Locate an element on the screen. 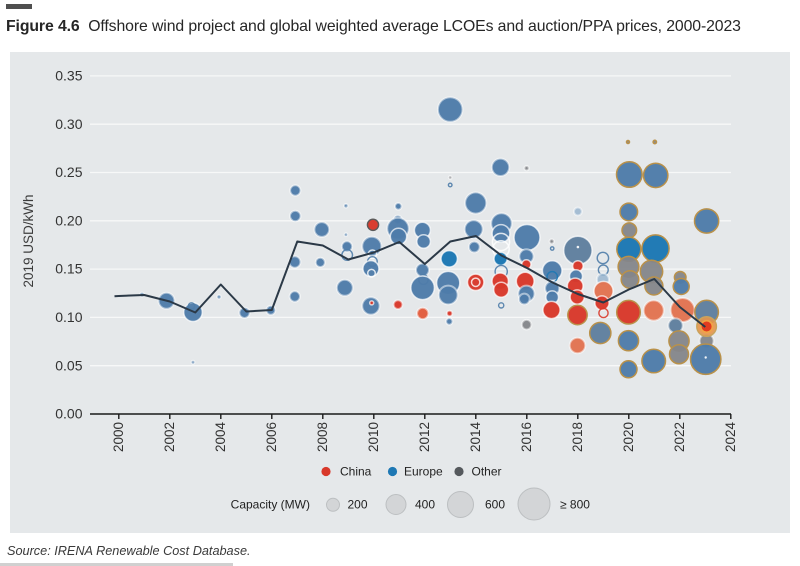 Image resolution: width=800 pixels, height=566 pixels. svg-text: 2000 is located at coordinates (118, 437).